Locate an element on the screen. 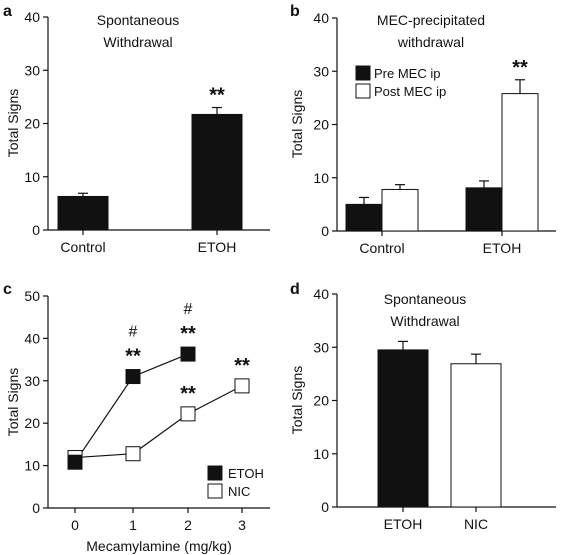 The height and width of the screenshot is (555, 563). panel-d-ytick-label: 20 is located at coordinates (321, 401).